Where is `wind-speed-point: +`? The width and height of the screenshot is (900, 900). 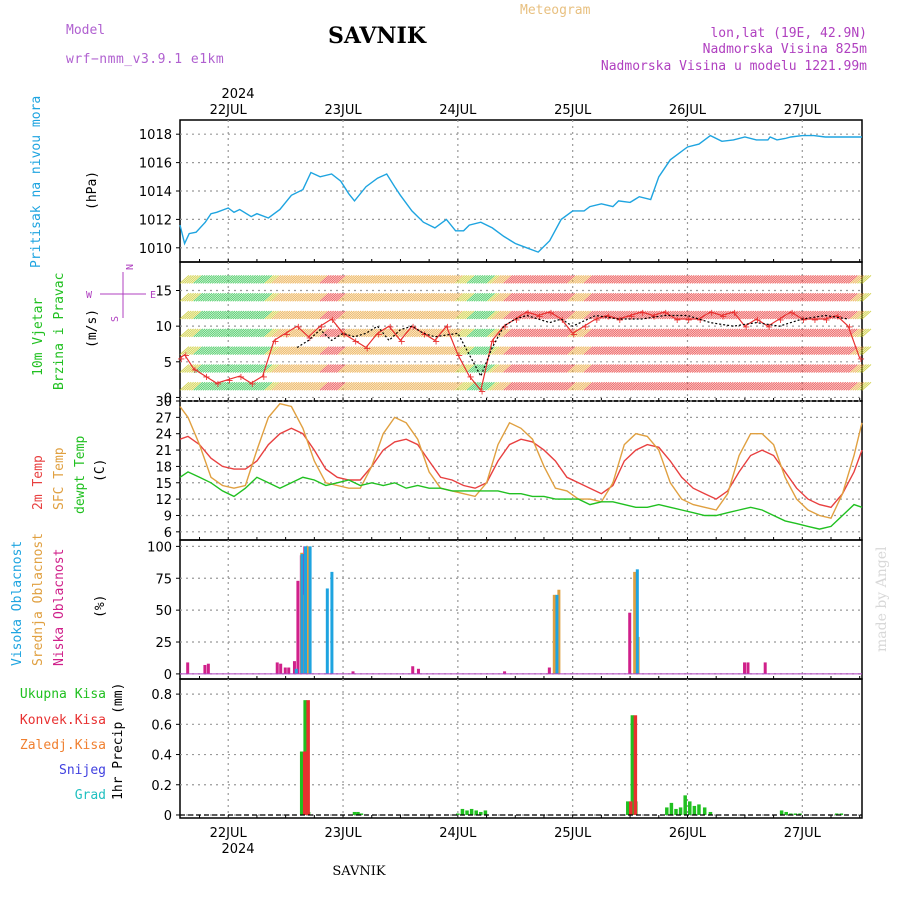
wind-speed-point: + is located at coordinates (505, 327).